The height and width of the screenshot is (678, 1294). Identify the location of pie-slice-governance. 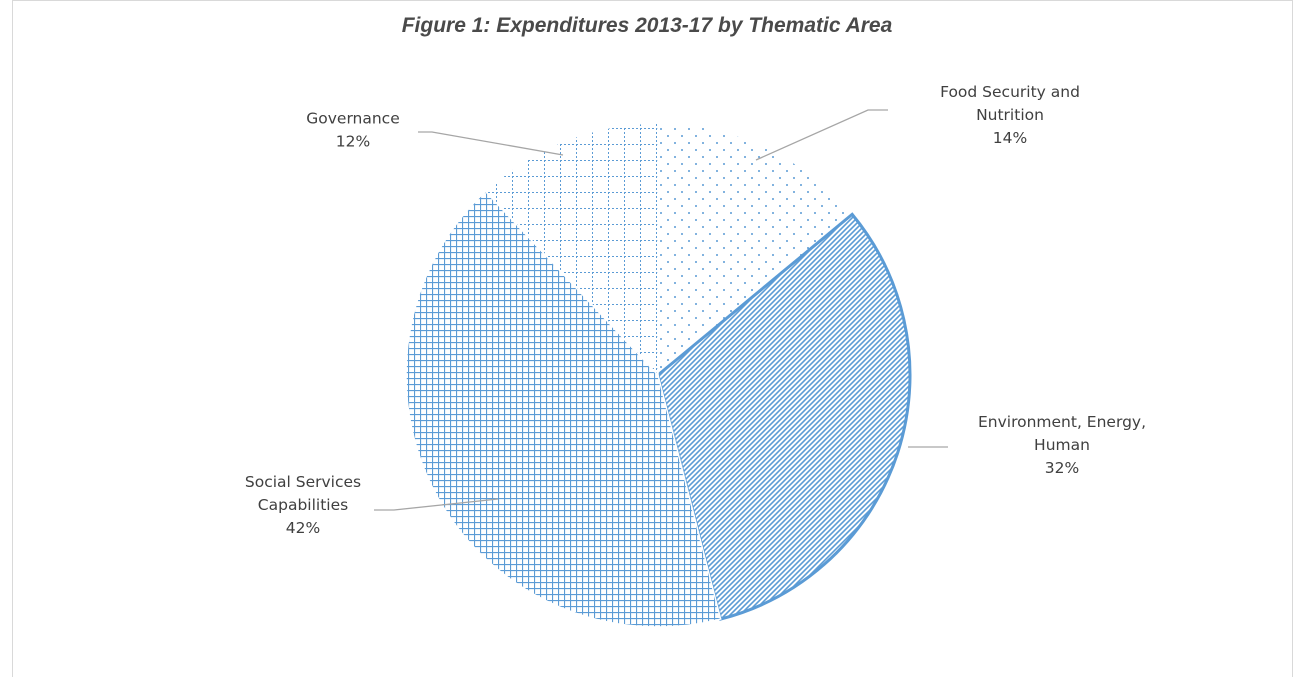
(571, 249).